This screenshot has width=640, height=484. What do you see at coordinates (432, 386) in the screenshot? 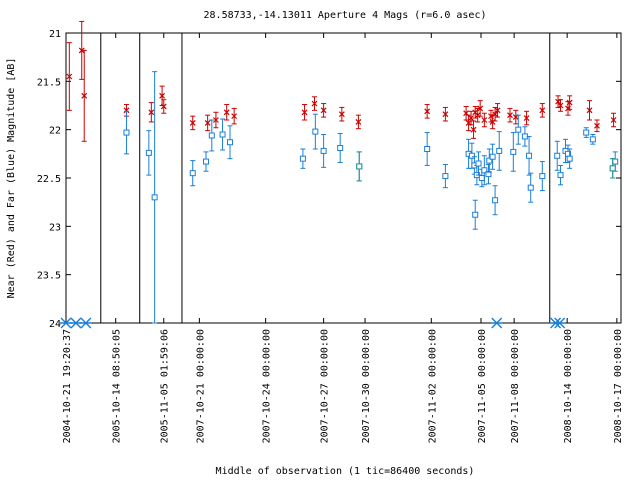
I see `x-tick-label-7: 2007-11-02 00:00:00` at bounding box center [432, 386].